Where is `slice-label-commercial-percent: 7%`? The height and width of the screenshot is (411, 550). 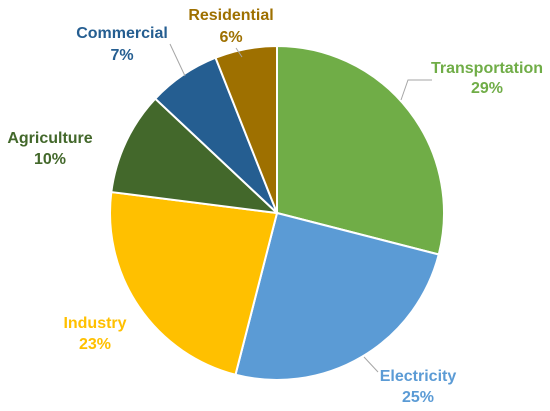 slice-label-commercial-percent: 7% is located at coordinates (121, 55).